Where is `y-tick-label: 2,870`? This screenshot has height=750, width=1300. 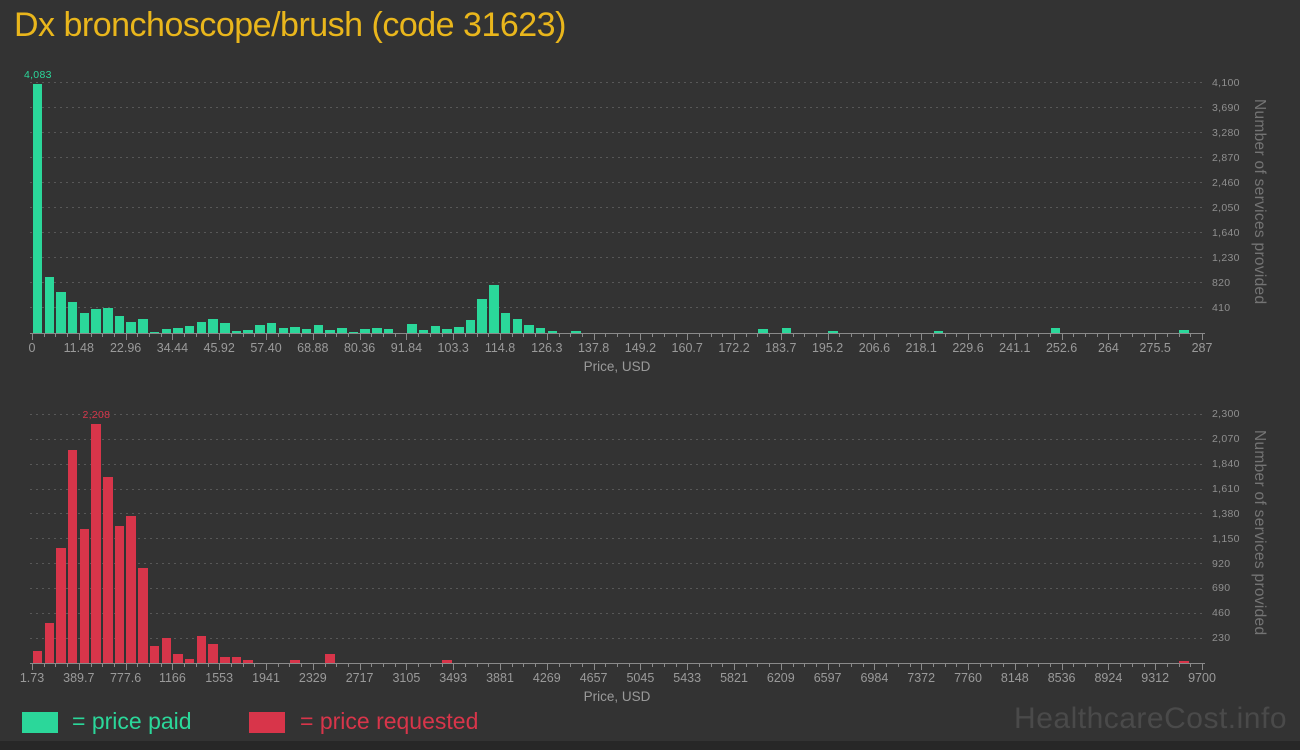 y-tick-label: 2,870 is located at coordinates (1226, 157).